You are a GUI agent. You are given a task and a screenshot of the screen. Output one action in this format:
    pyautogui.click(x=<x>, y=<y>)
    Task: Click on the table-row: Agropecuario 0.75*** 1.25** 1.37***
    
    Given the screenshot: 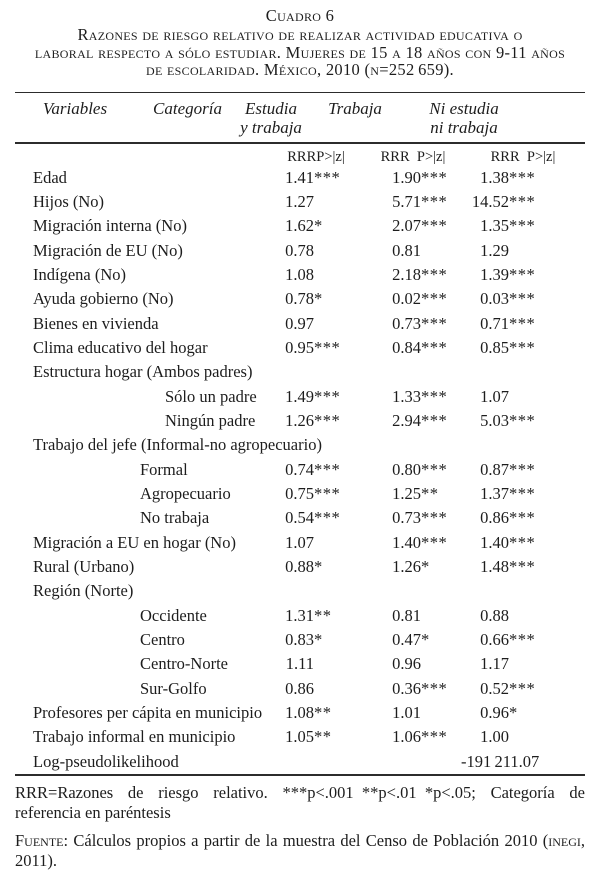 What is the action you would take?
    pyautogui.click(x=300, y=494)
    